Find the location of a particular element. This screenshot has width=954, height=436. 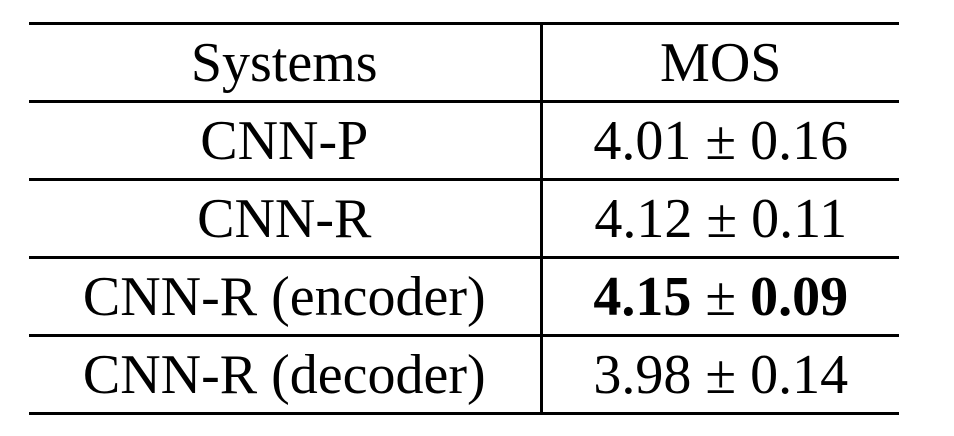

system-cell: CNN-R (encoder) is located at coordinates (286, 296).